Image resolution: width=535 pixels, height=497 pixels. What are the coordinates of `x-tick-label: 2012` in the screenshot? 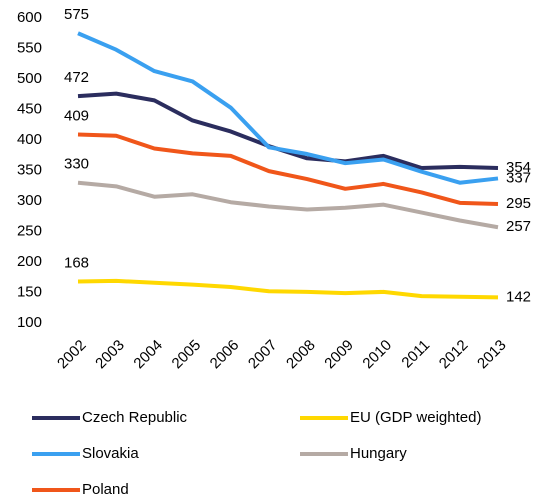 It's located at (454, 355).